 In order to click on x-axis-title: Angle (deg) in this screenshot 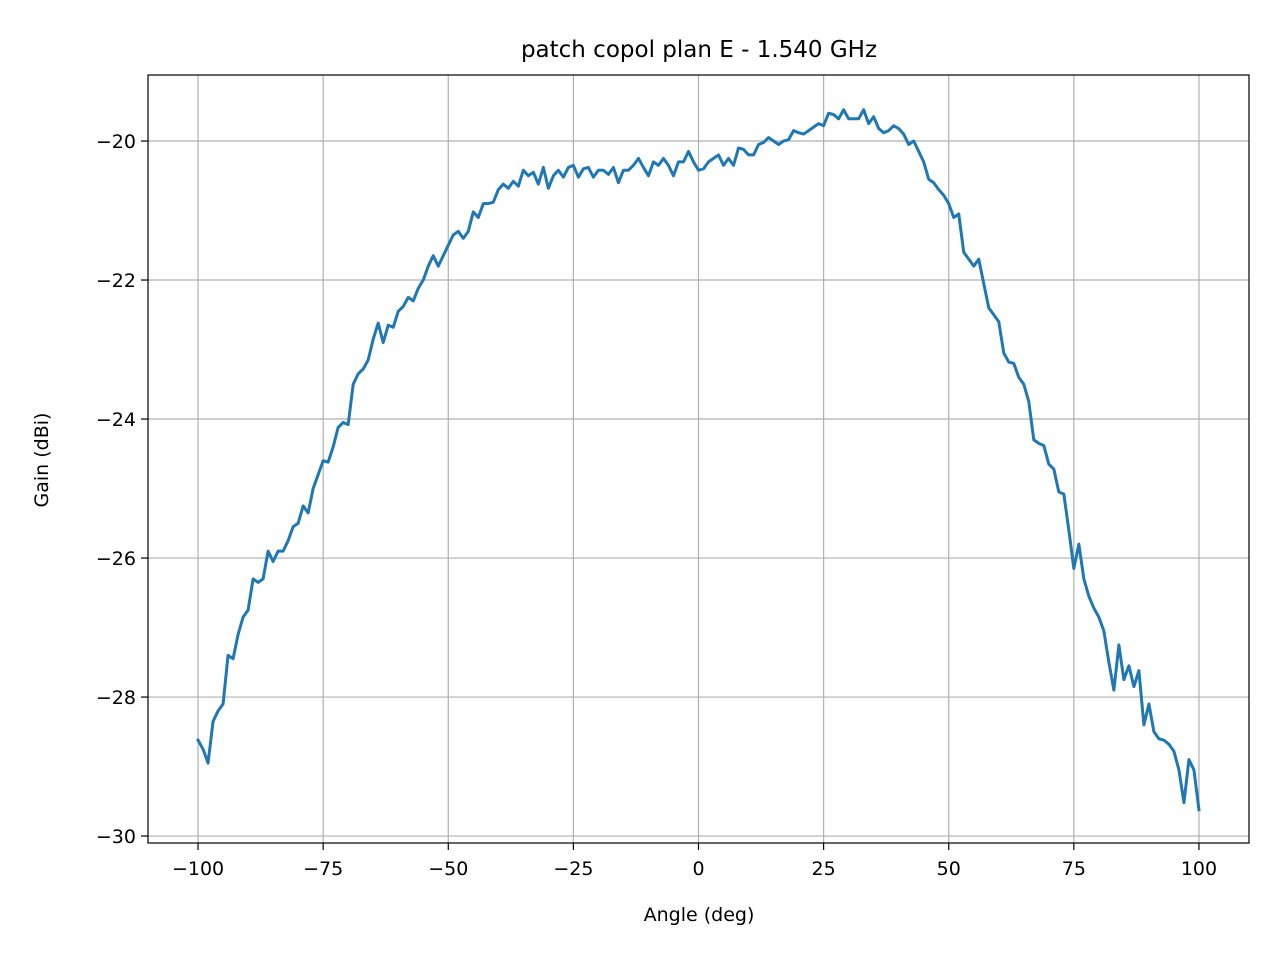, I will do `click(699, 915)`.